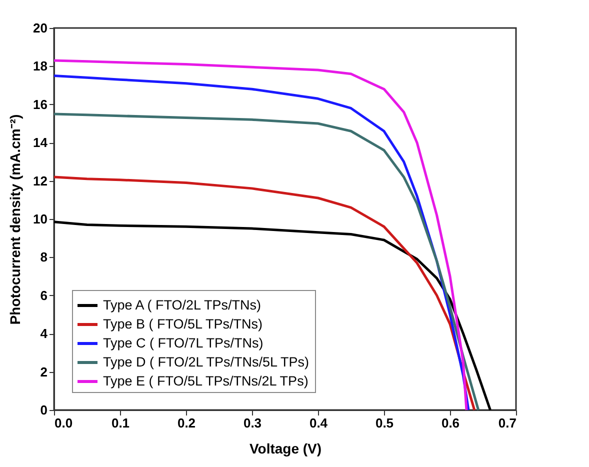  I want to click on y-tick-label: 16, so click(40, 104).